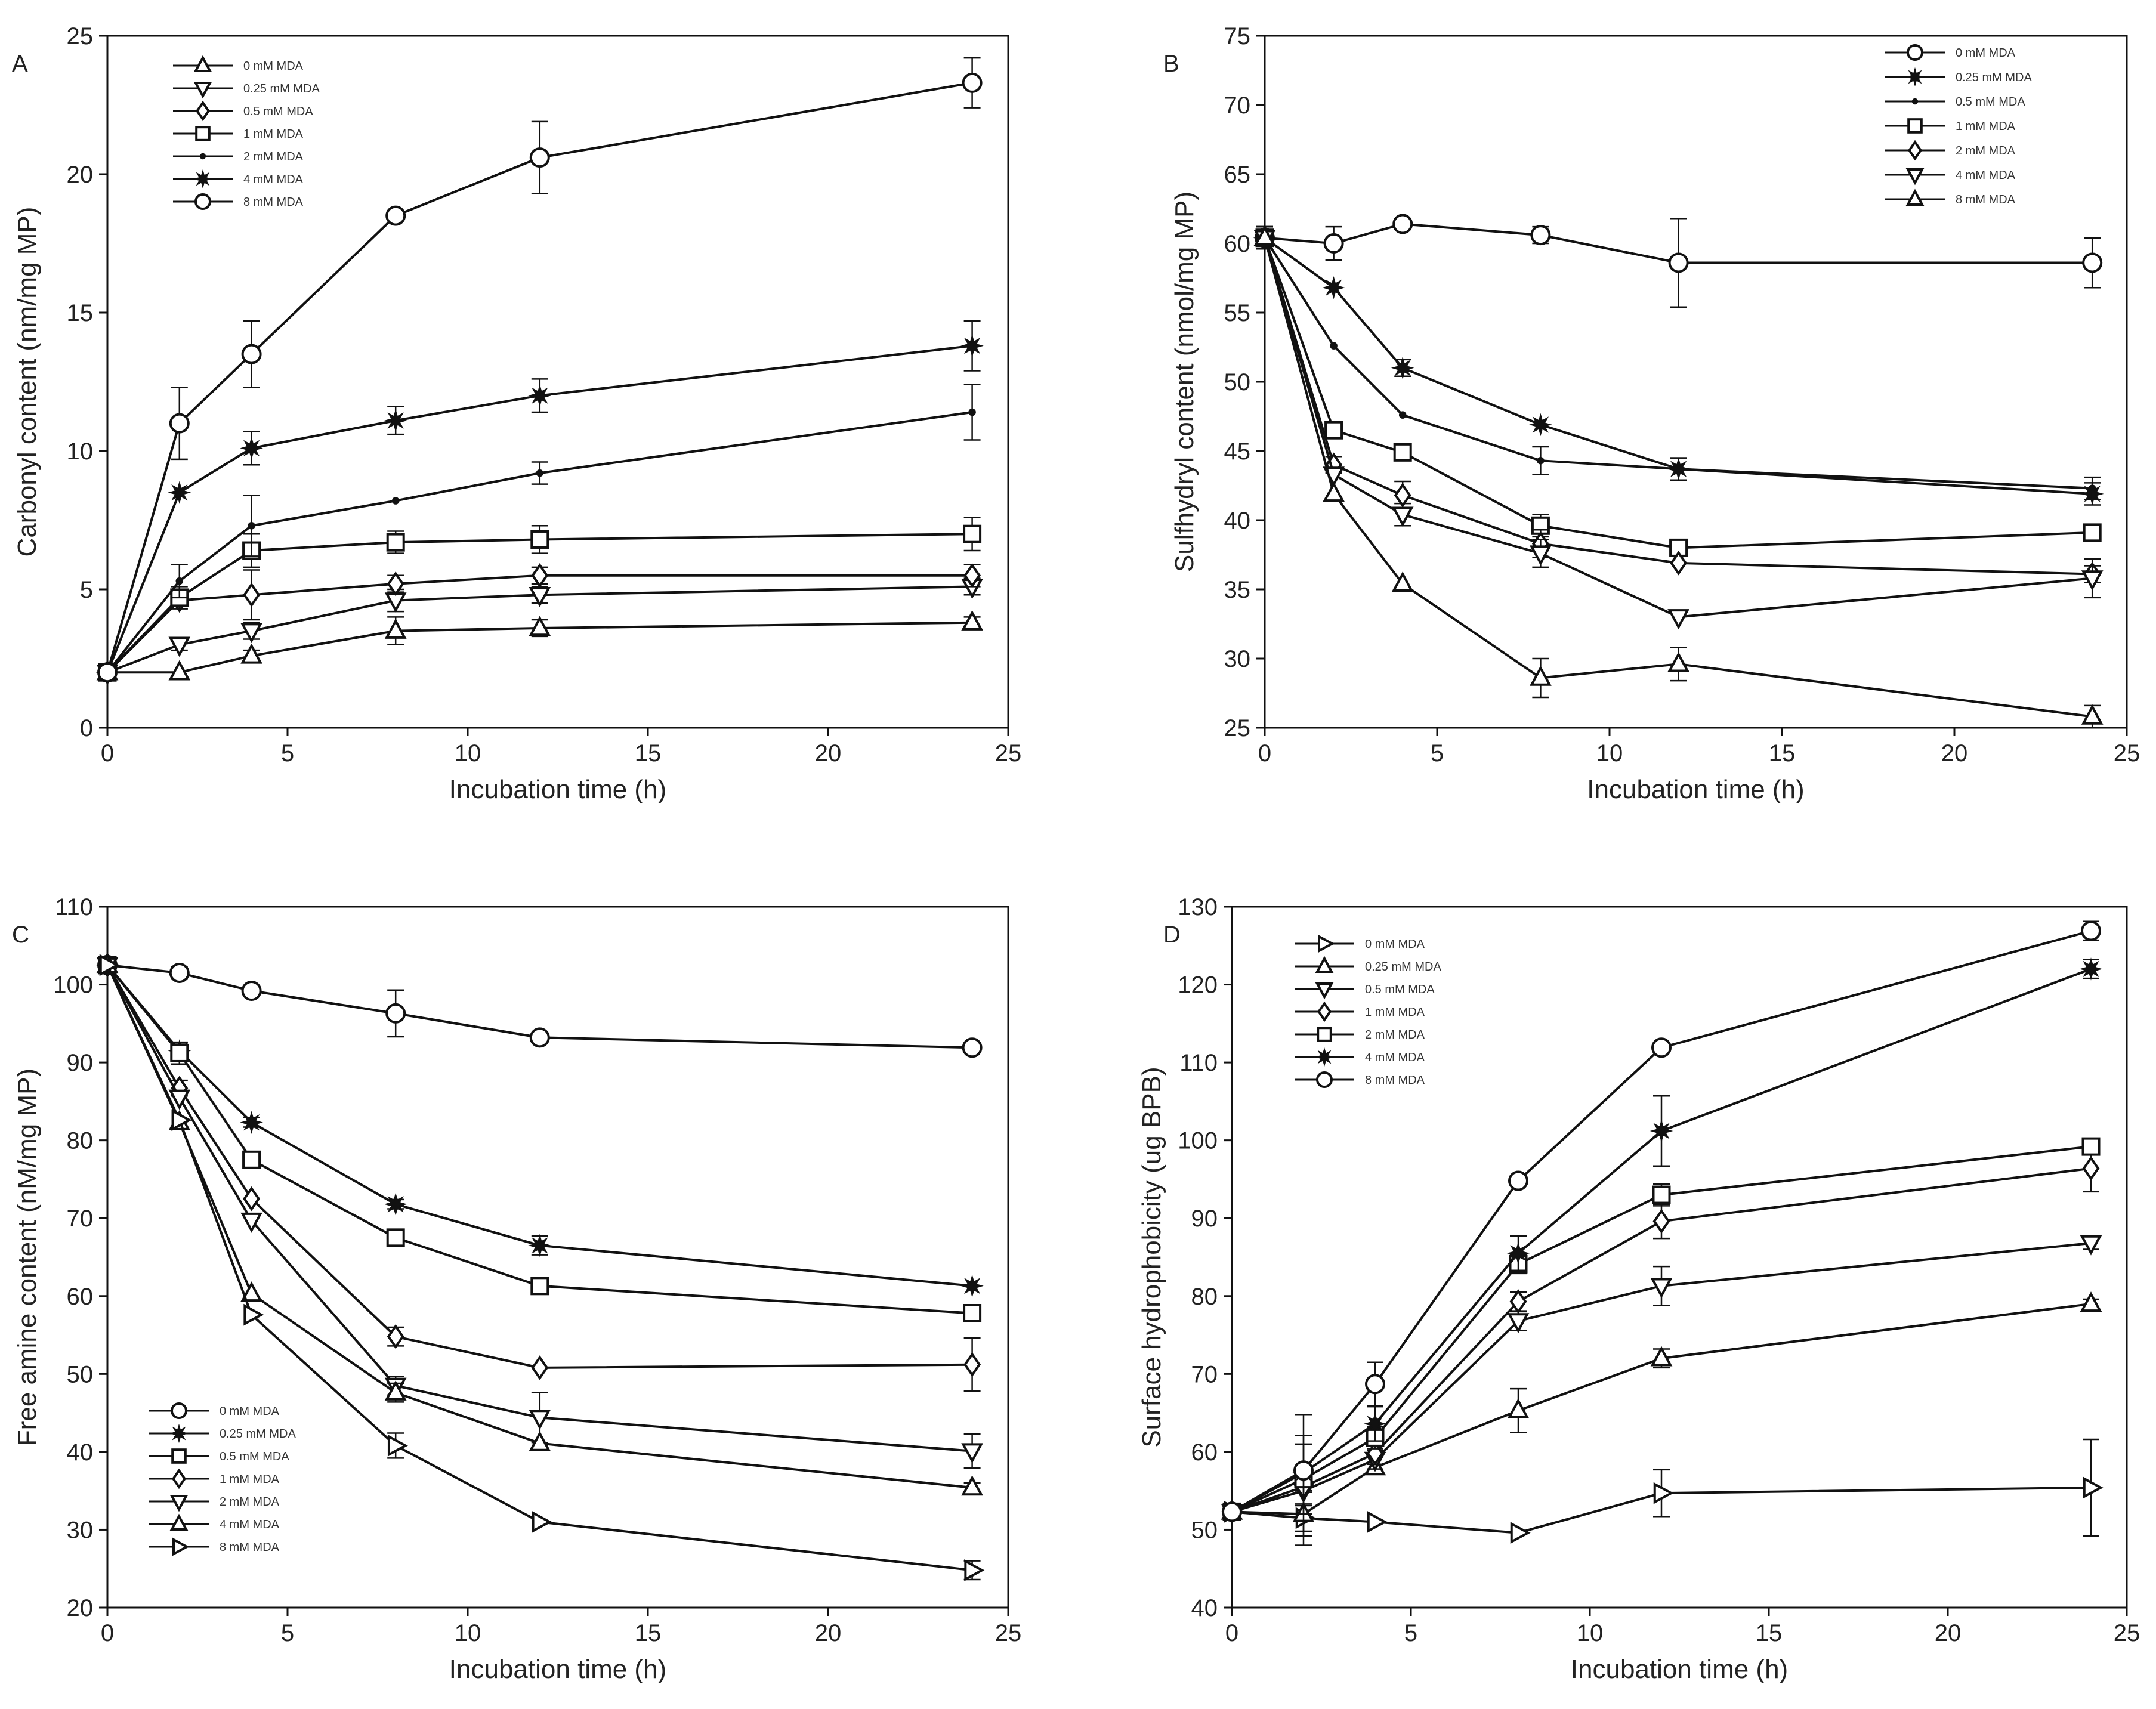 This screenshot has height=1709, width=2156. Describe the element at coordinates (203, 111) in the screenshot. I see `panel-a-legend-entry-0-5-mm-mda-swatch-marker` at that location.